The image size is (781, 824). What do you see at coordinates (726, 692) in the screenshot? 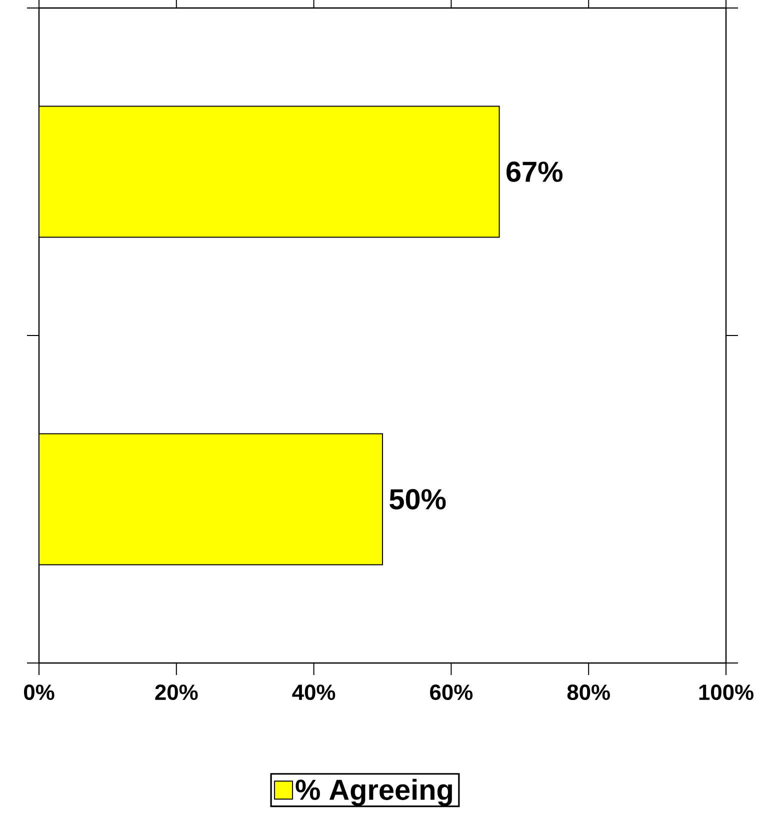
I see `x-tick-label: 100%` at bounding box center [726, 692].